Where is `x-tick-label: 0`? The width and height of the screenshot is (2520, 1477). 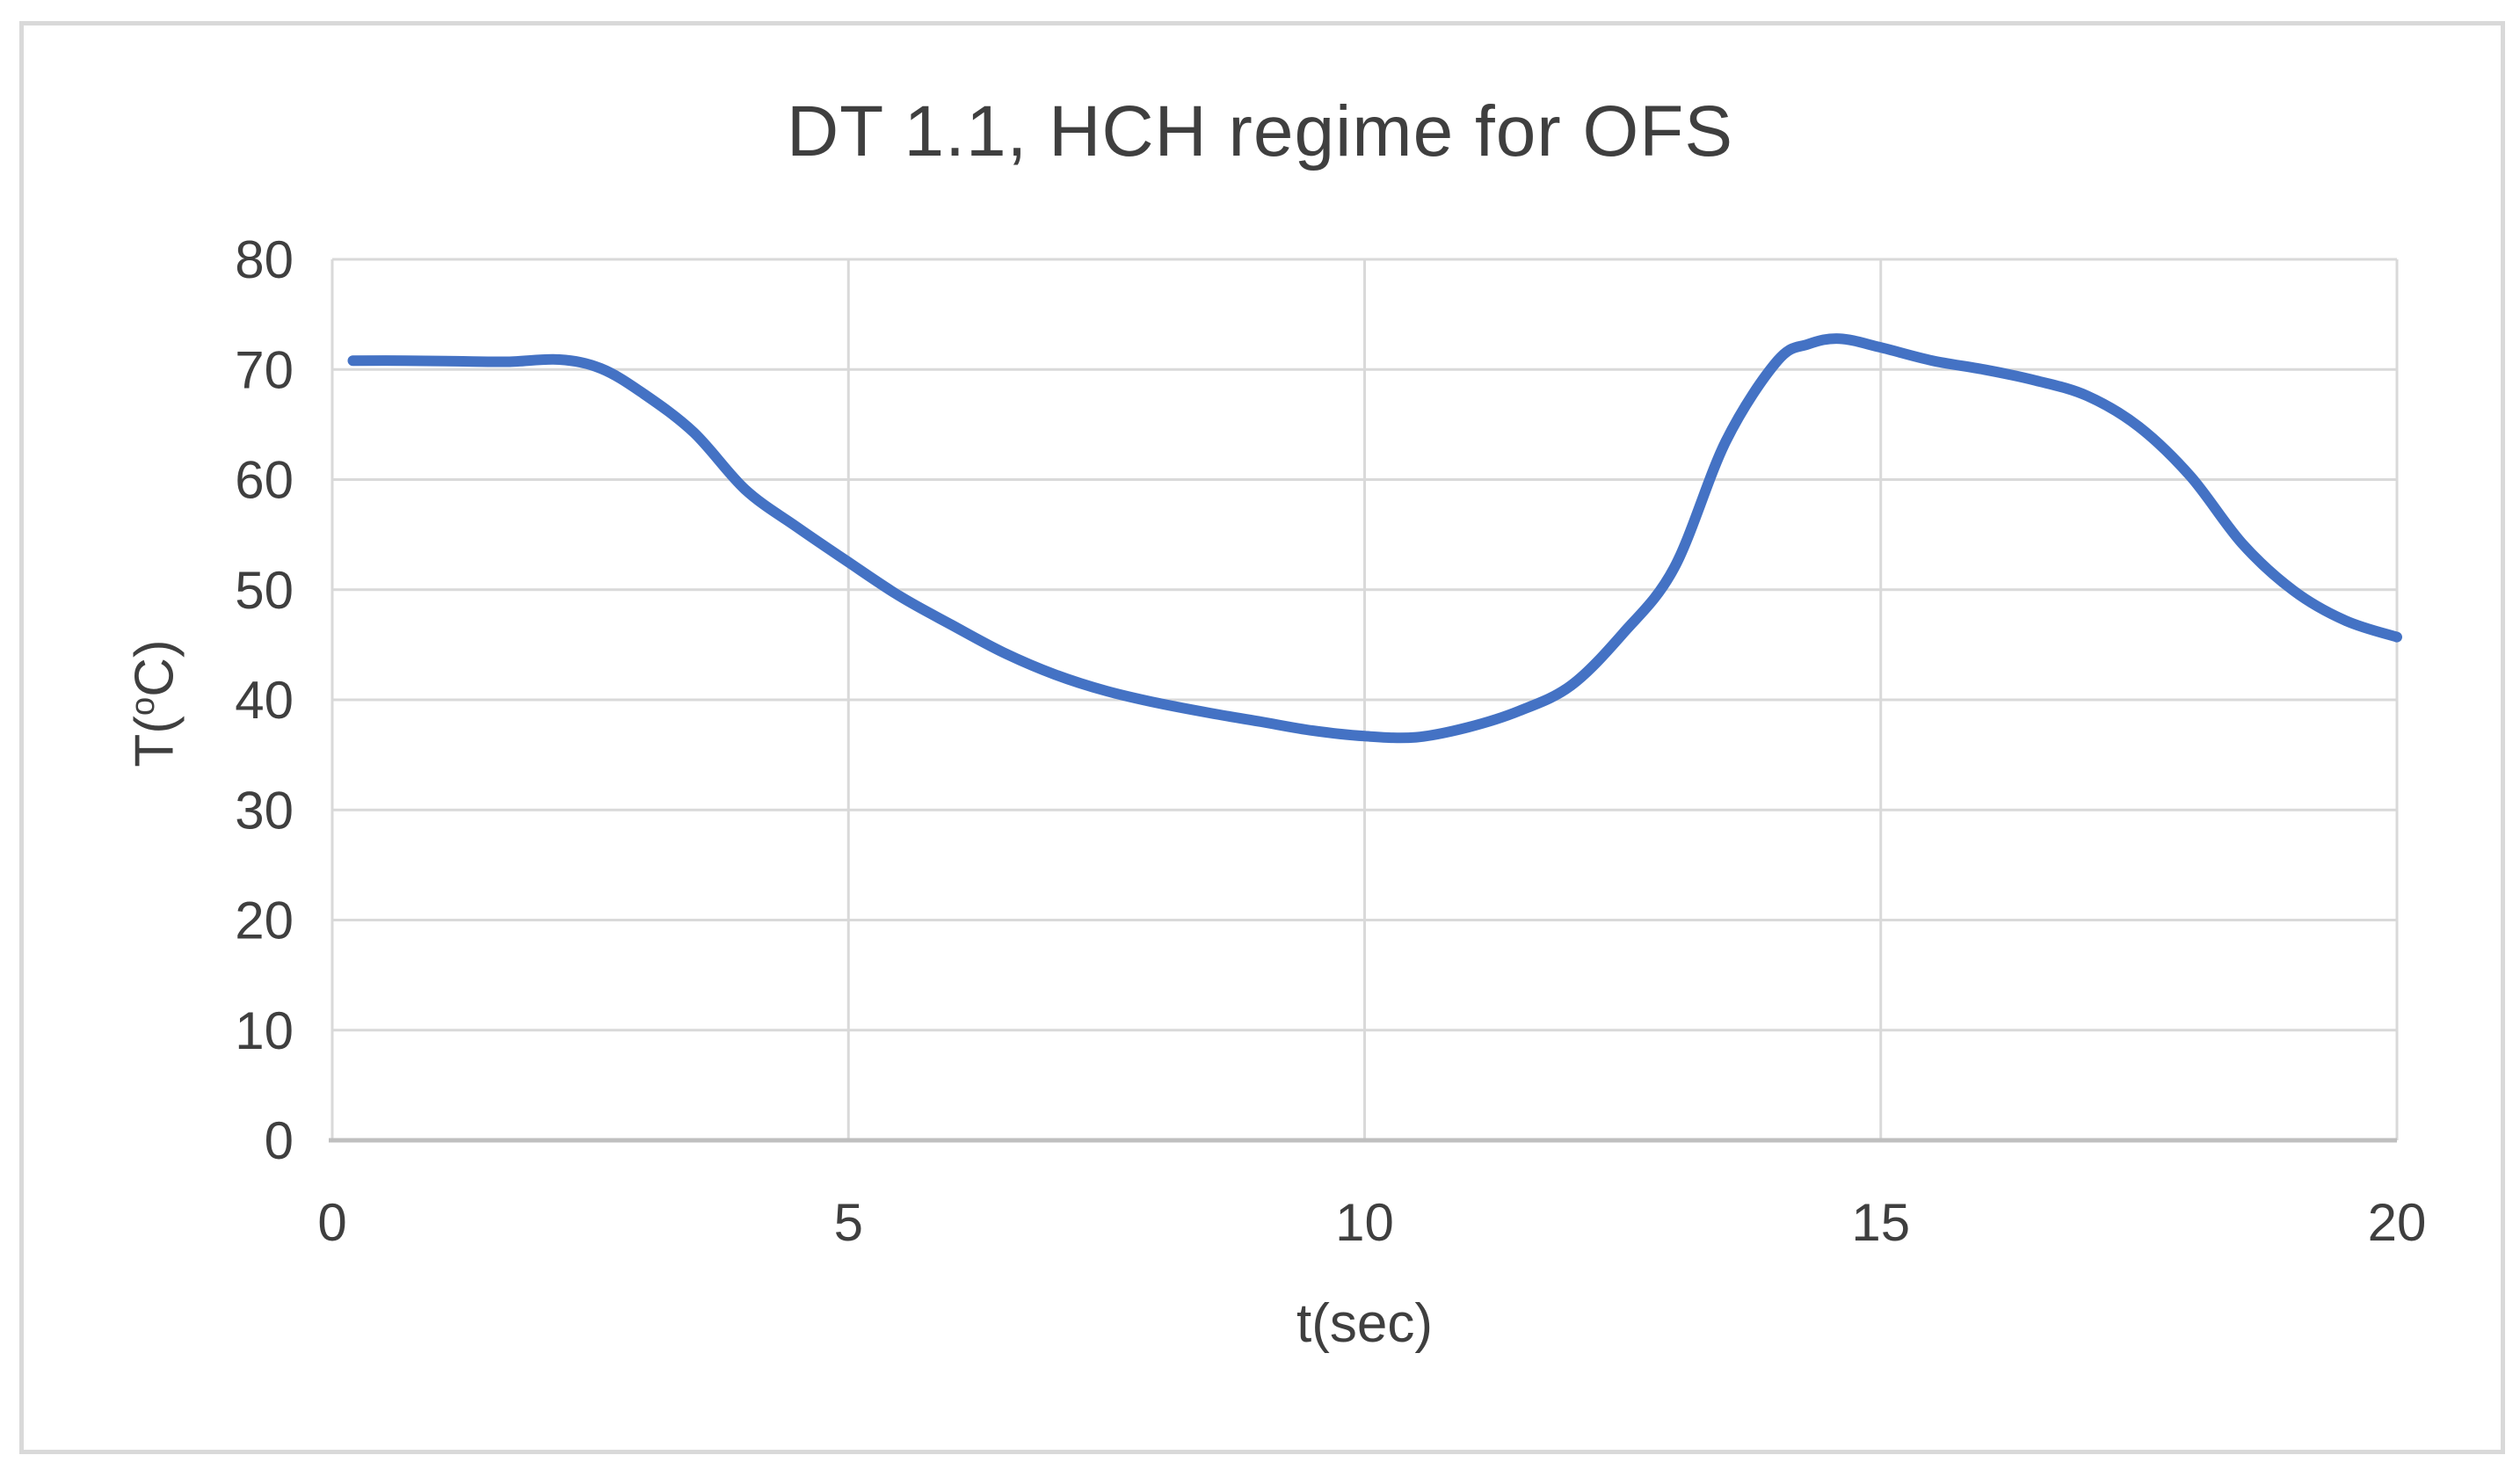
x-tick-label: 0 is located at coordinates (331, 1222).